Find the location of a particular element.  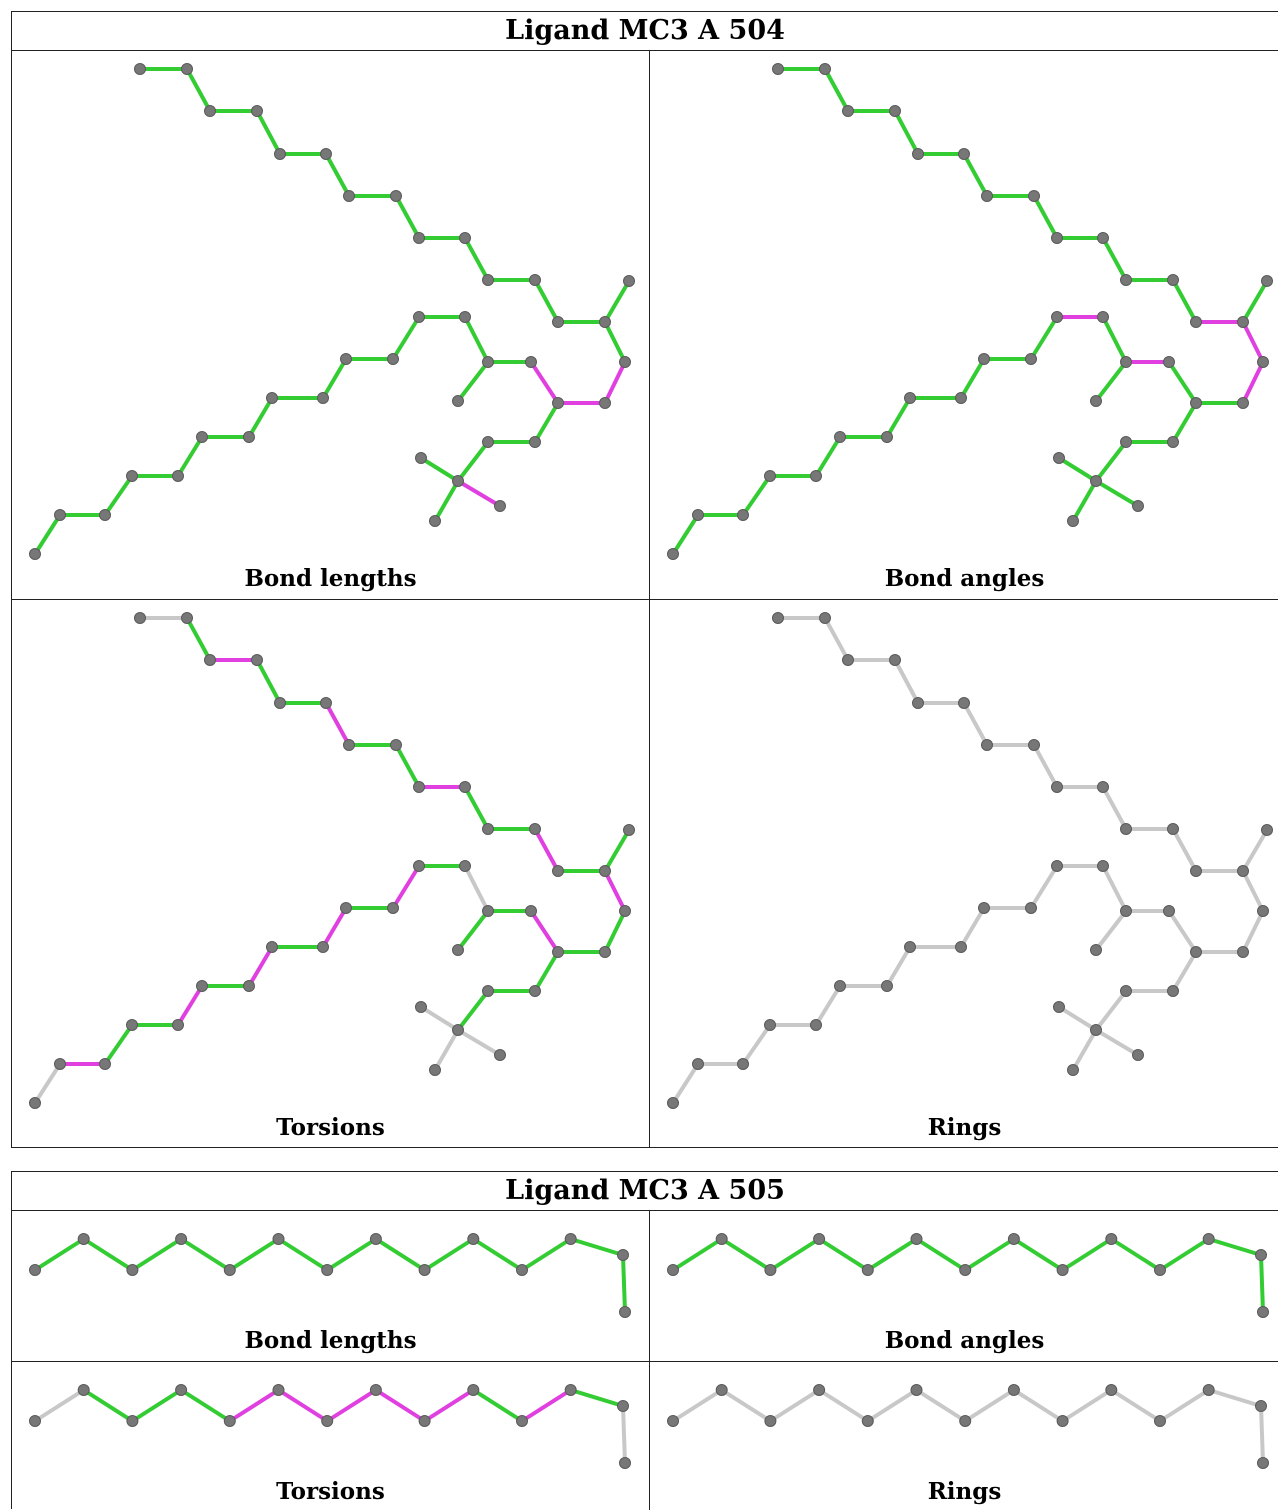

ligand-505-rings-panel: Rings is located at coordinates (964, 1436).